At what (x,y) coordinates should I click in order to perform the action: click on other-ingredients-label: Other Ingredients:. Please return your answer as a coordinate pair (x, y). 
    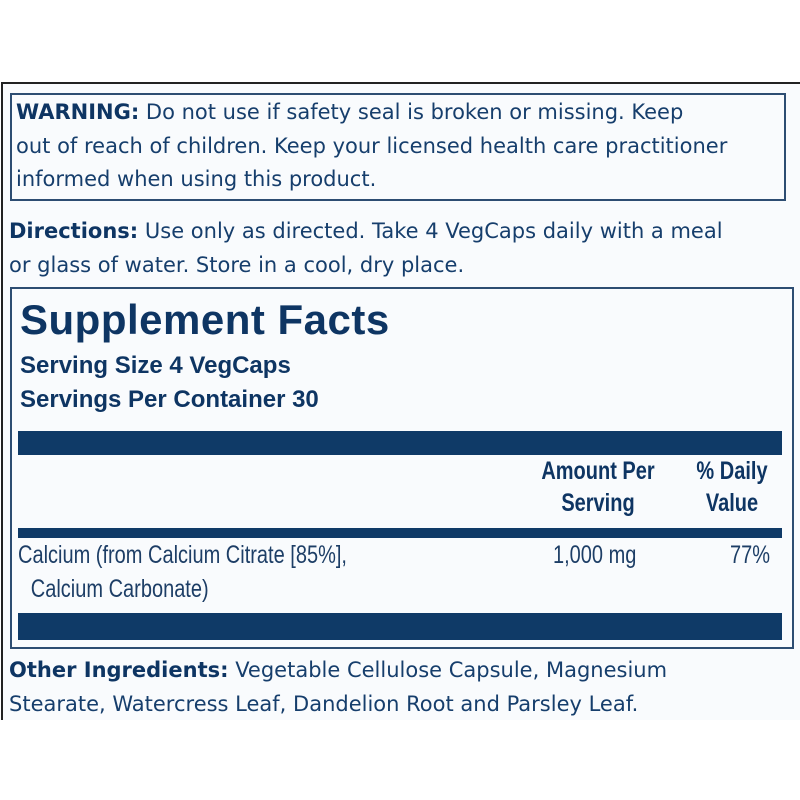
    Looking at the image, I should click on (119, 670).